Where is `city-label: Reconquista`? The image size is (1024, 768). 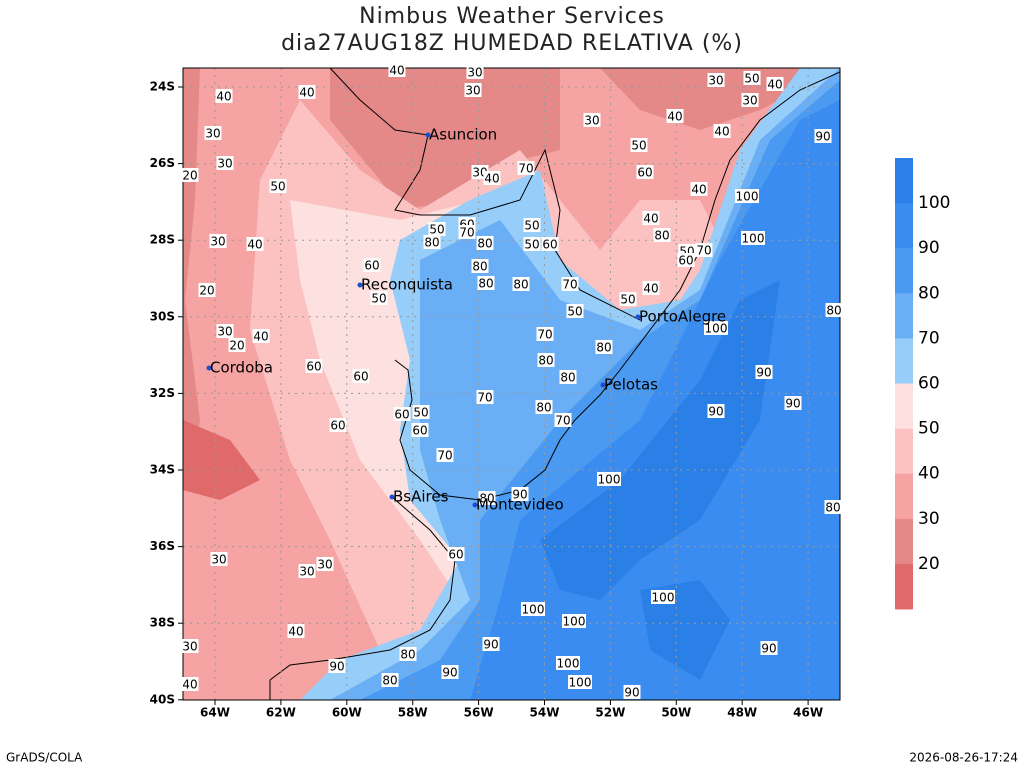 city-label: Reconquista is located at coordinates (407, 285).